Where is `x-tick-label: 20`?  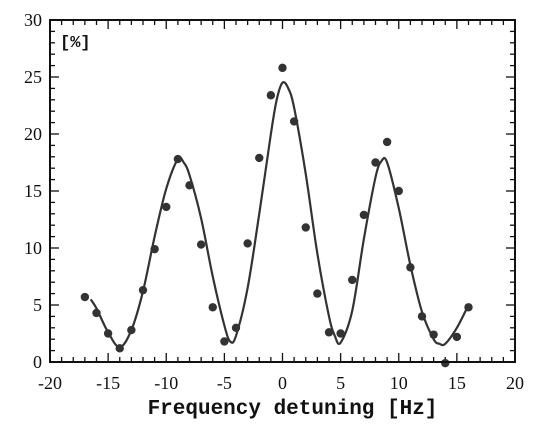
x-tick-label: 20 is located at coordinates (515, 383).